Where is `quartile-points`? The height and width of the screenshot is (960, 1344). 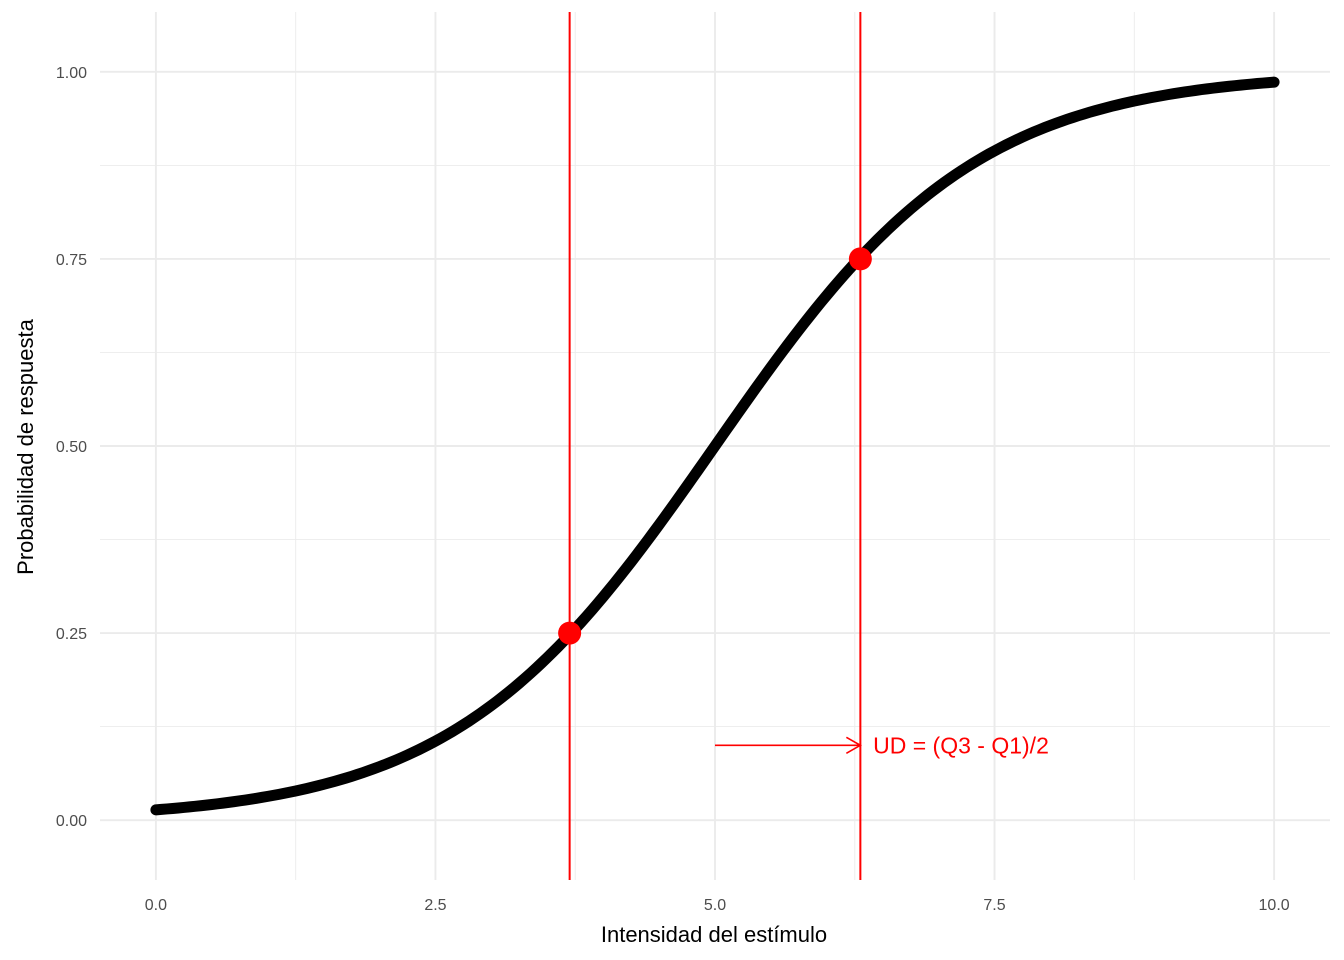 quartile-points is located at coordinates (715, 446).